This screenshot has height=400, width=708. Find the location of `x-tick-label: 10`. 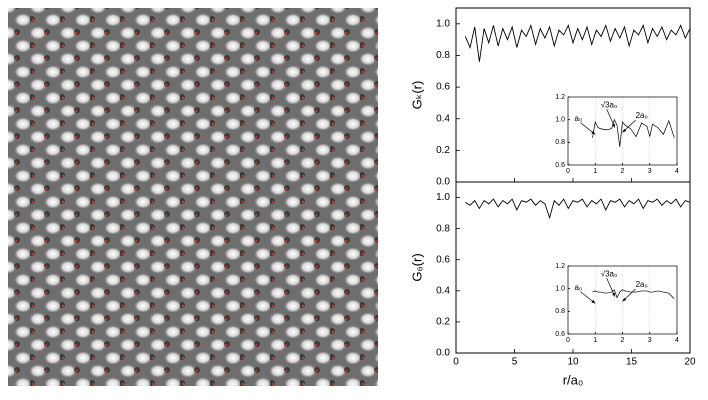

x-tick-label: 10 is located at coordinates (573, 362).